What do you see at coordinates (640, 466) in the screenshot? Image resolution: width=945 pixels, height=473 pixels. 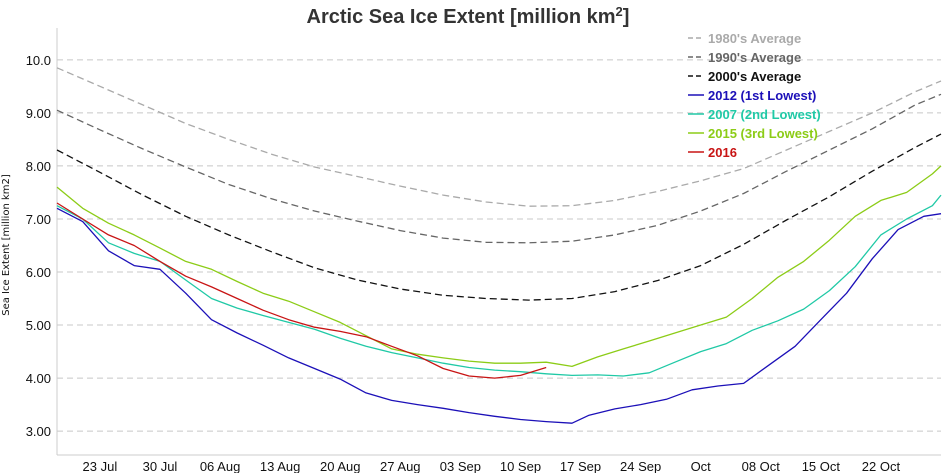 I see `x-tick-label: 24 Sep` at bounding box center [640, 466].